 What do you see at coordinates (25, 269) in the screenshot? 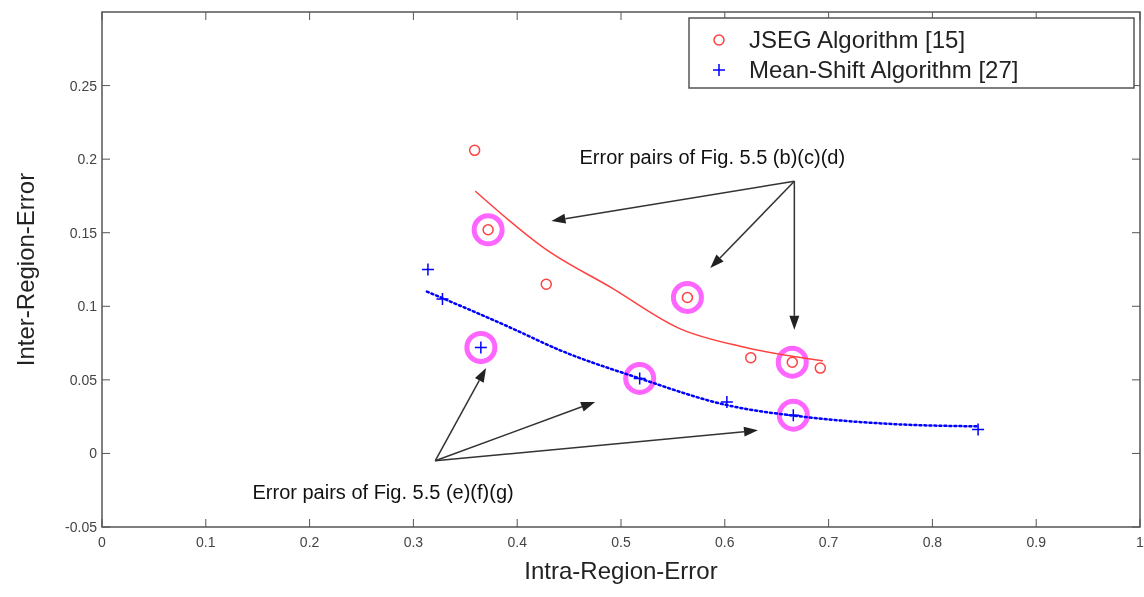
I see `y-axis-title: Inter-Region-Error` at bounding box center [25, 269].